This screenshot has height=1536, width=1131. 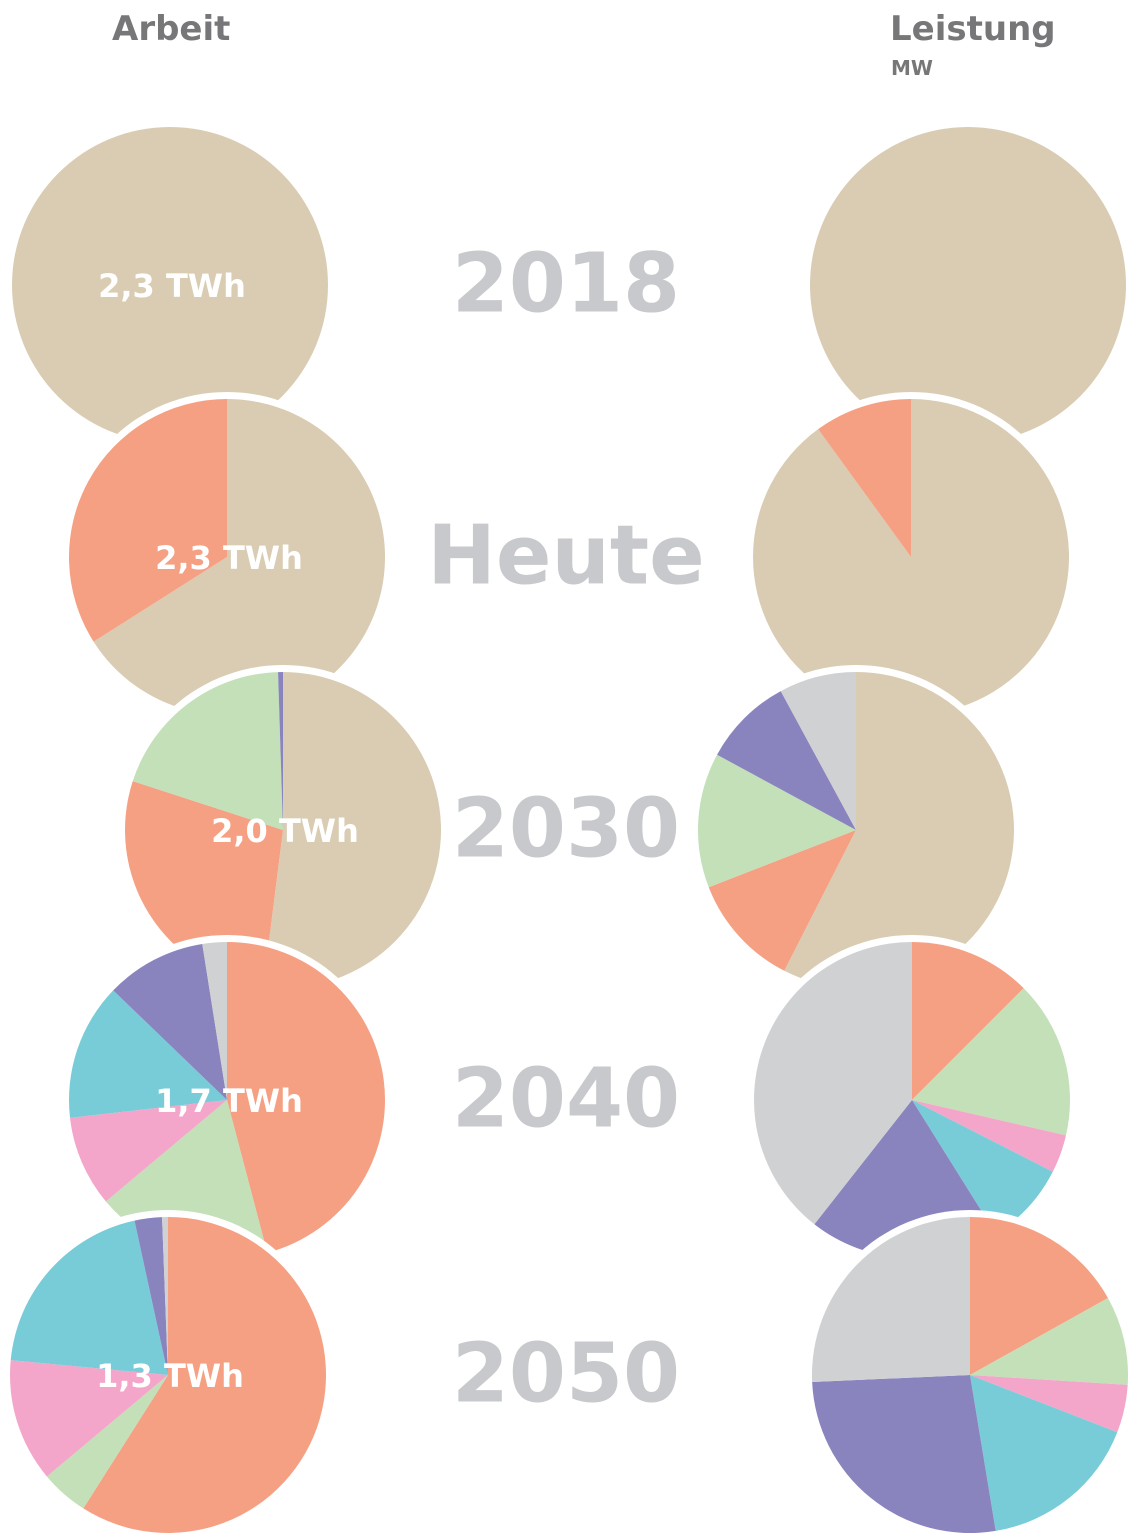 What do you see at coordinates (170, 1376) in the screenshot?
I see `pie-center-label: 1,3 TWh` at bounding box center [170, 1376].